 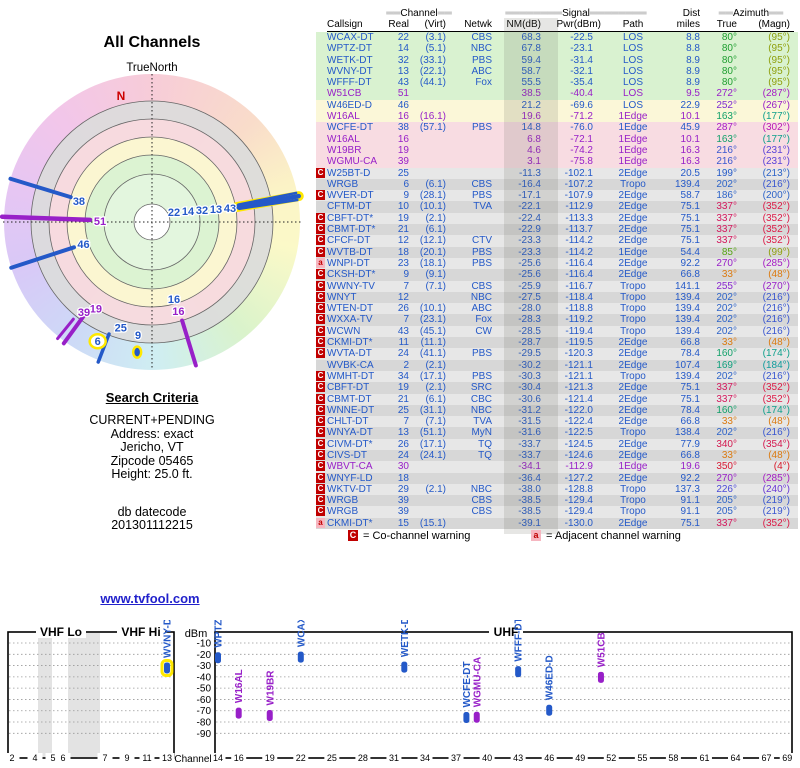 I want to click on table-row: C WBVT-CA 30 -34.1 -112.9 1Edge 19.6 350° (4°), so click(x=557, y=467).